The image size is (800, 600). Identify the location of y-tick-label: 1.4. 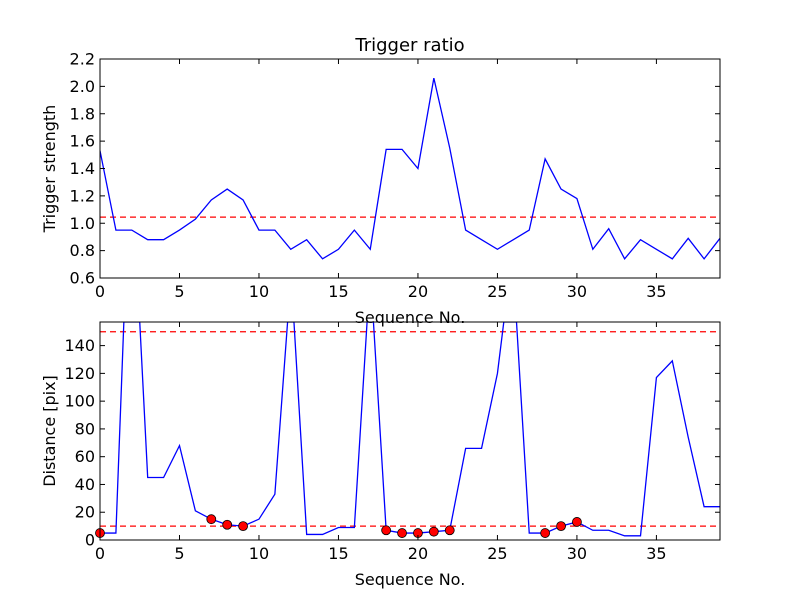
(82, 168).